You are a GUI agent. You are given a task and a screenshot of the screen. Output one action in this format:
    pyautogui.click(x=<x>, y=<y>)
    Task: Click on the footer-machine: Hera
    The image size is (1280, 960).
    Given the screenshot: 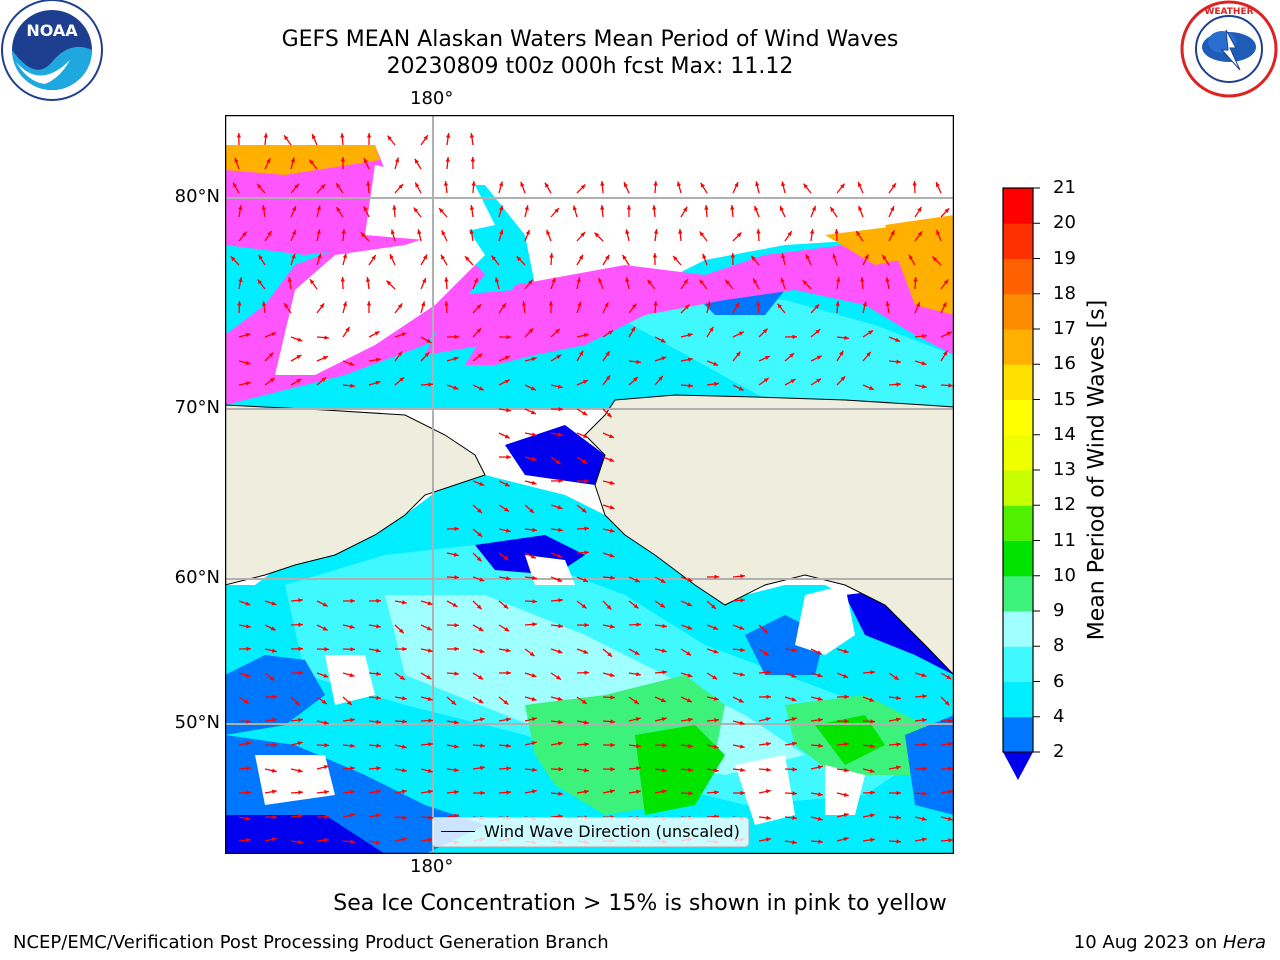 What is the action you would take?
    pyautogui.click(x=1244, y=942)
    